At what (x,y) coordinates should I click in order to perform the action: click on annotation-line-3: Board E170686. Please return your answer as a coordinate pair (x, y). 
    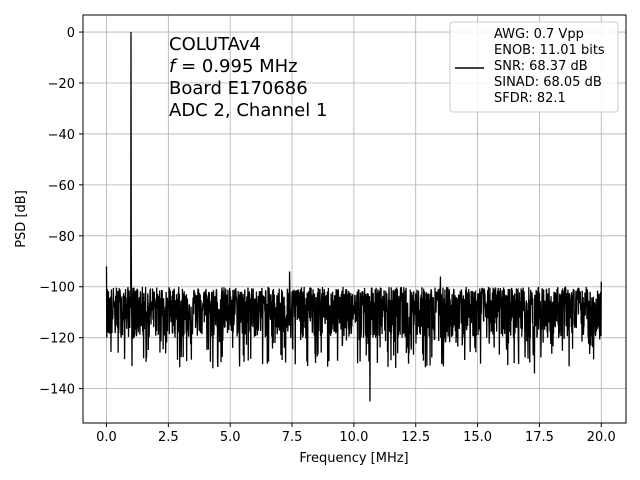
    Looking at the image, I should click on (238, 88).